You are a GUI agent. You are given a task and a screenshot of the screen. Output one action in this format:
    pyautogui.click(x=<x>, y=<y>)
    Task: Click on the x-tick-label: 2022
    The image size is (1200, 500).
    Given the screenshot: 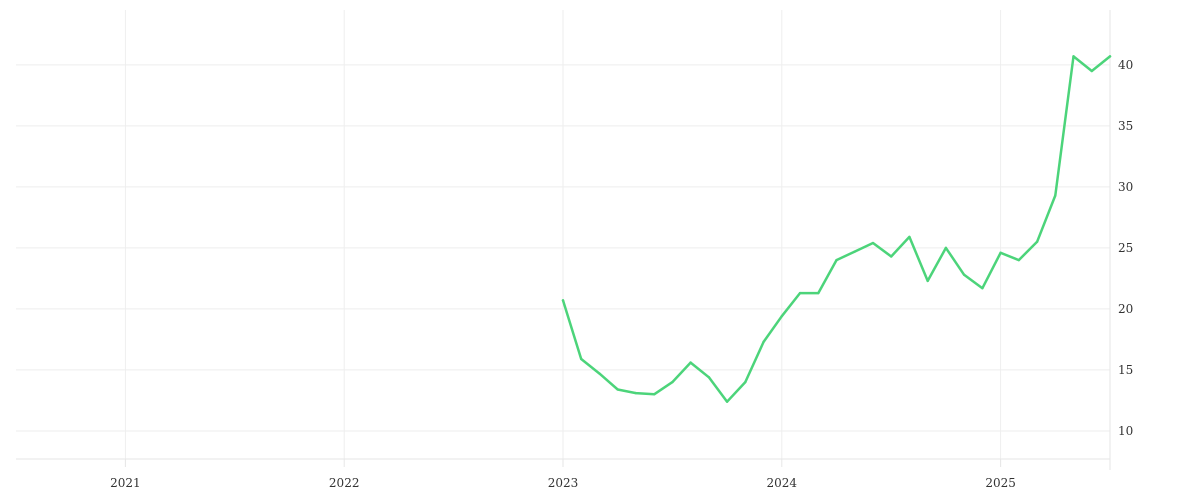 What is the action you would take?
    pyautogui.click(x=344, y=483)
    